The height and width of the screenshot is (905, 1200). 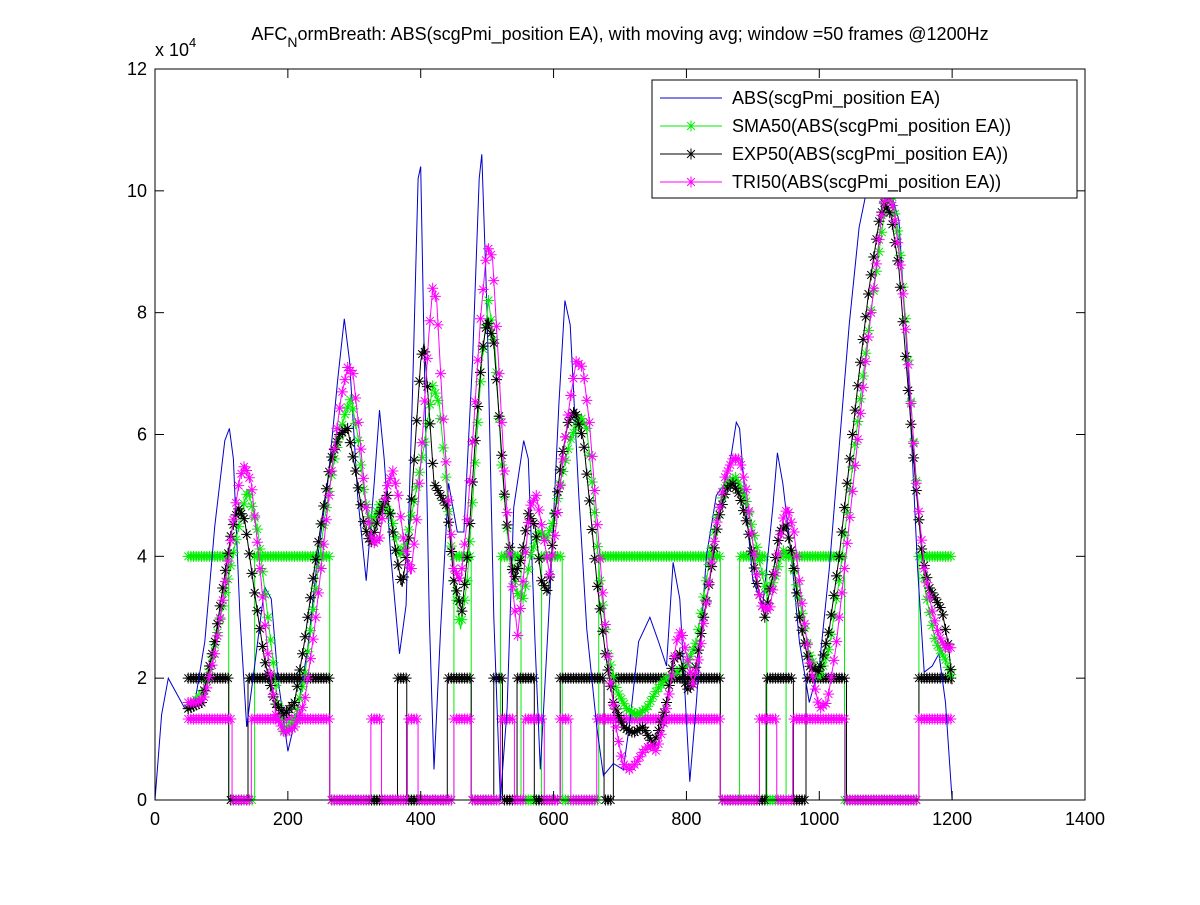 What do you see at coordinates (175, 47) in the screenshot?
I see `y-multiplier: x 104` at bounding box center [175, 47].